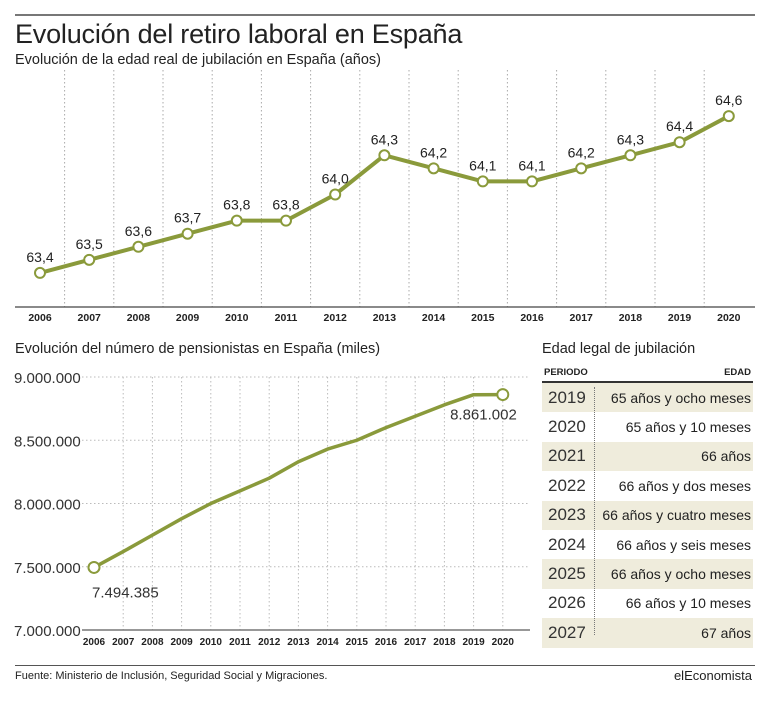 This screenshot has height=701, width=770. I want to click on row-year: 2027, so click(567, 632).